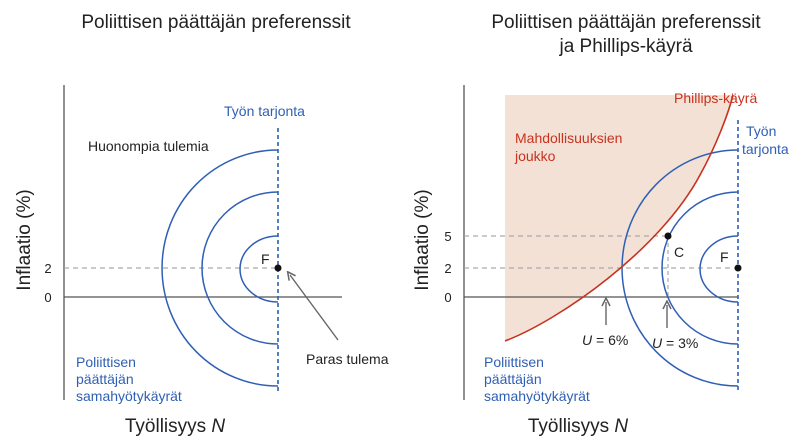  What do you see at coordinates (738, 268) in the screenshot?
I see `right-point-f` at bounding box center [738, 268].